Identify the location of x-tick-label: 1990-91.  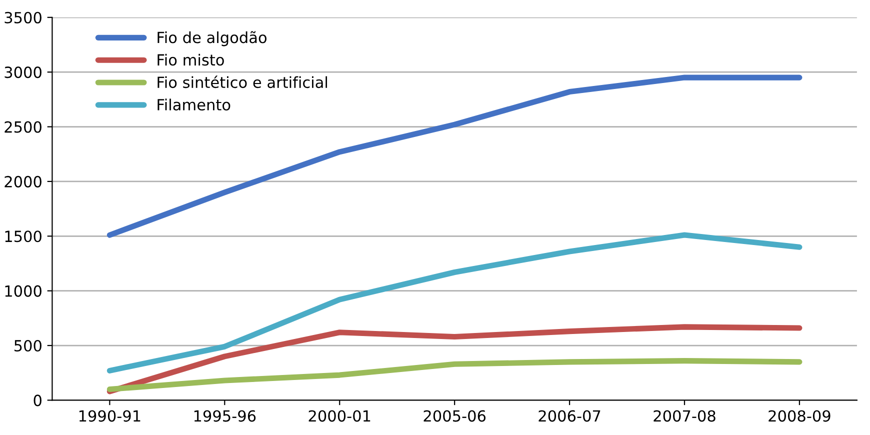
(109, 416).